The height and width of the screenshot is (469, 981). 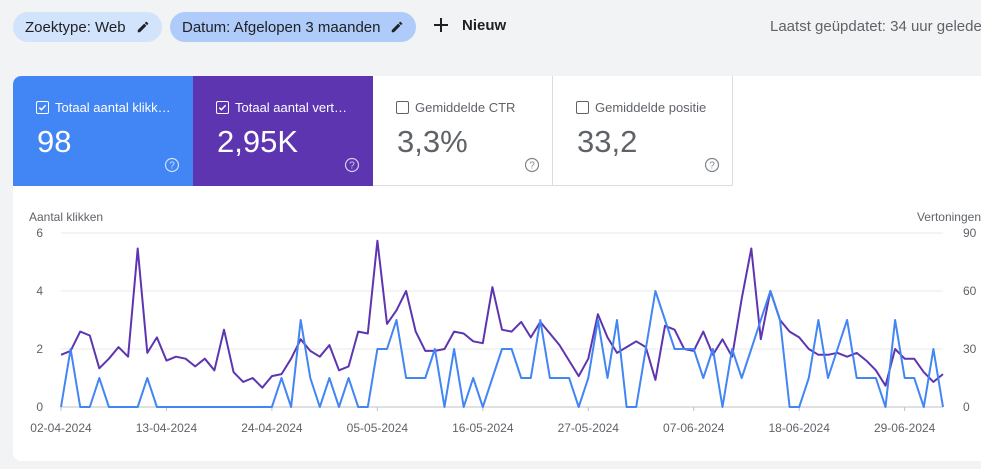 I want to click on metric-value: 2,95K, so click(x=258, y=141).